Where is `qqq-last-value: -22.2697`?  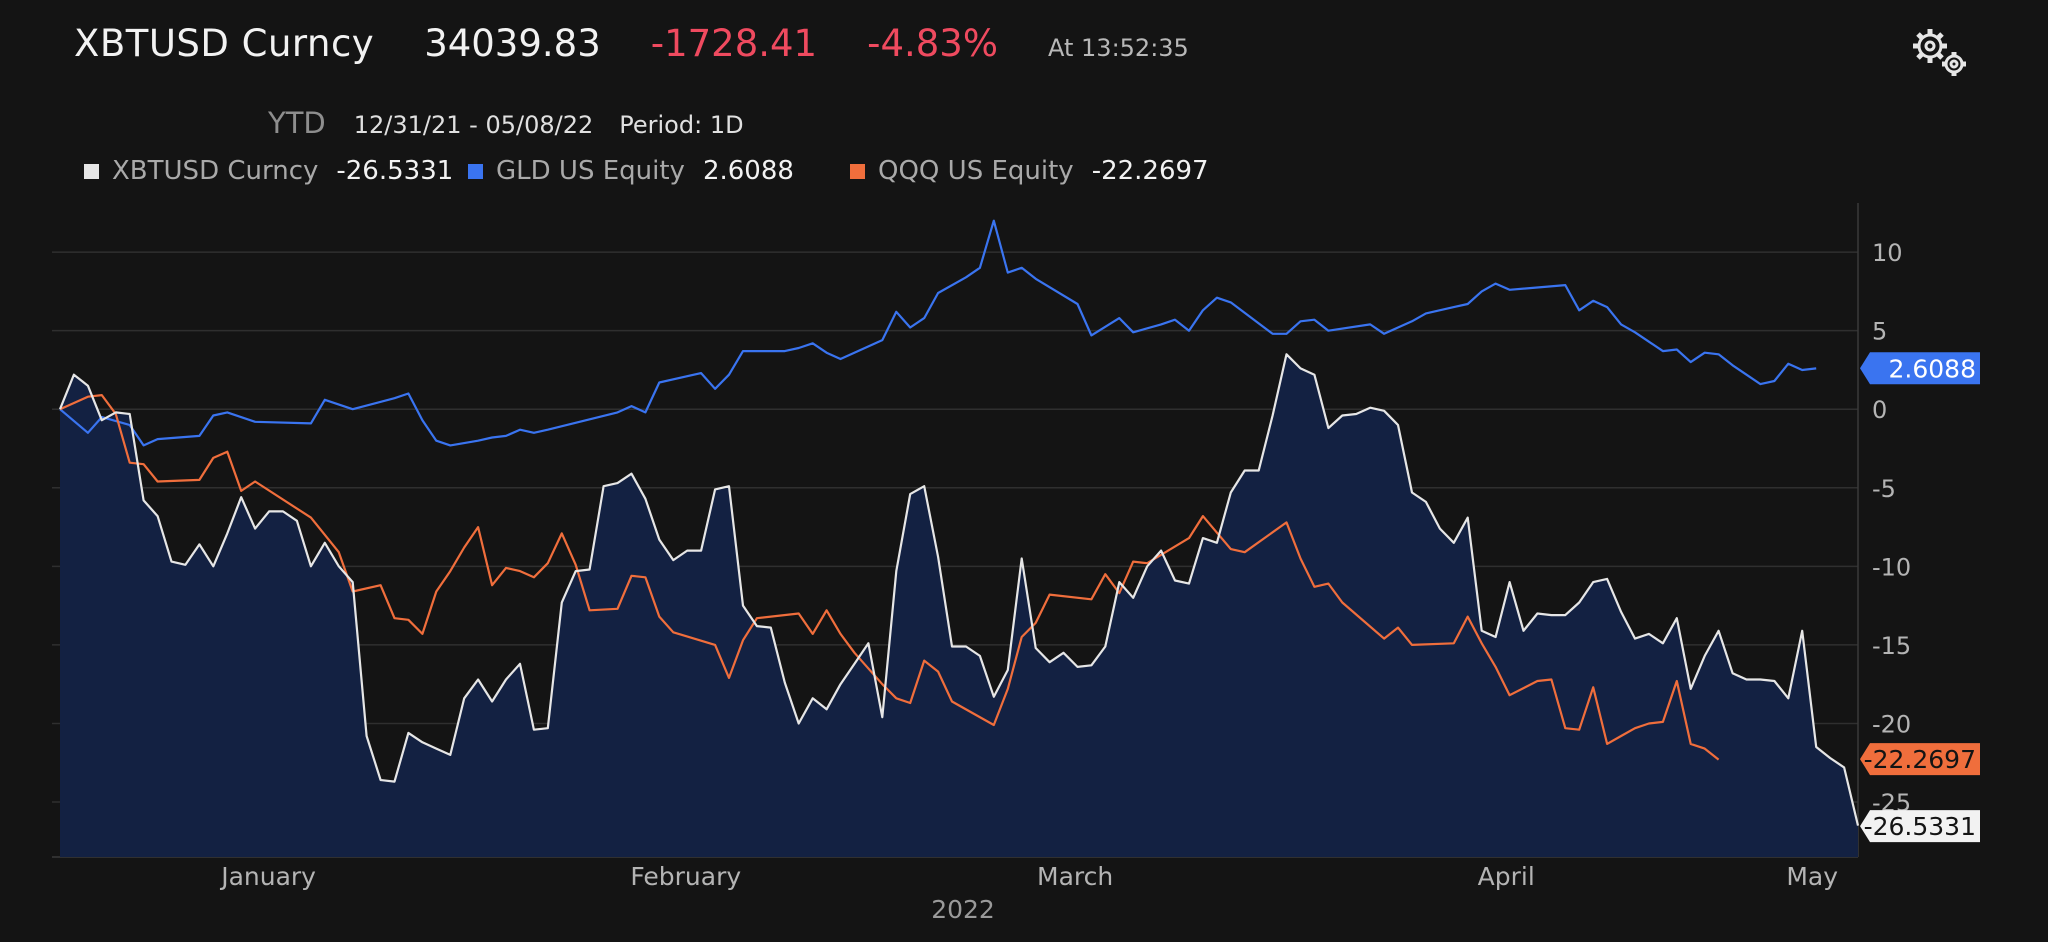 qqq-last-value: -22.2697 is located at coordinates (1920, 759).